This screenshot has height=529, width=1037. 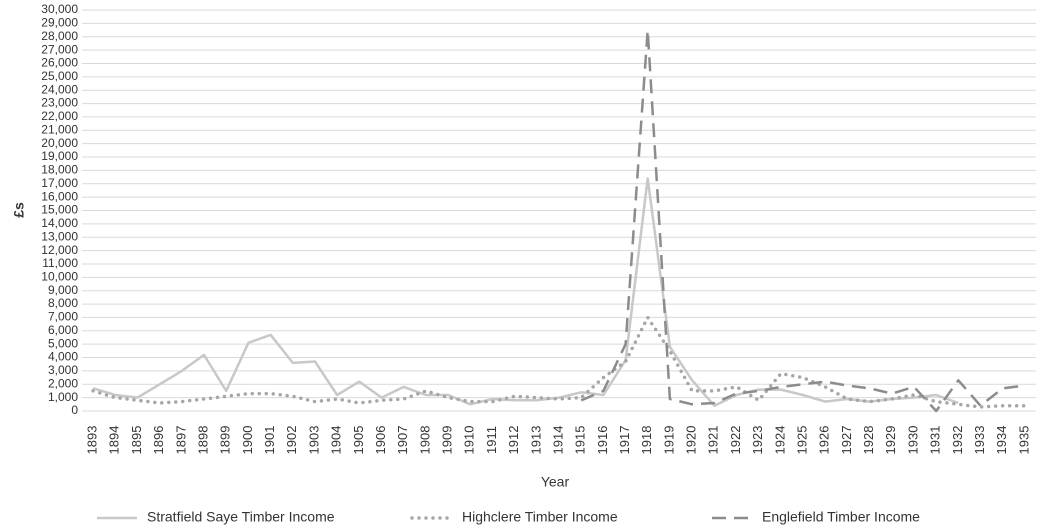 I want to click on legend-label: Englefield Timber Income, so click(x=841, y=517).